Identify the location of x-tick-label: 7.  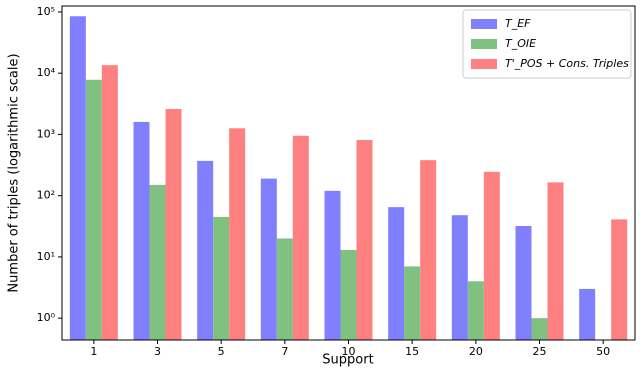
(284, 351).